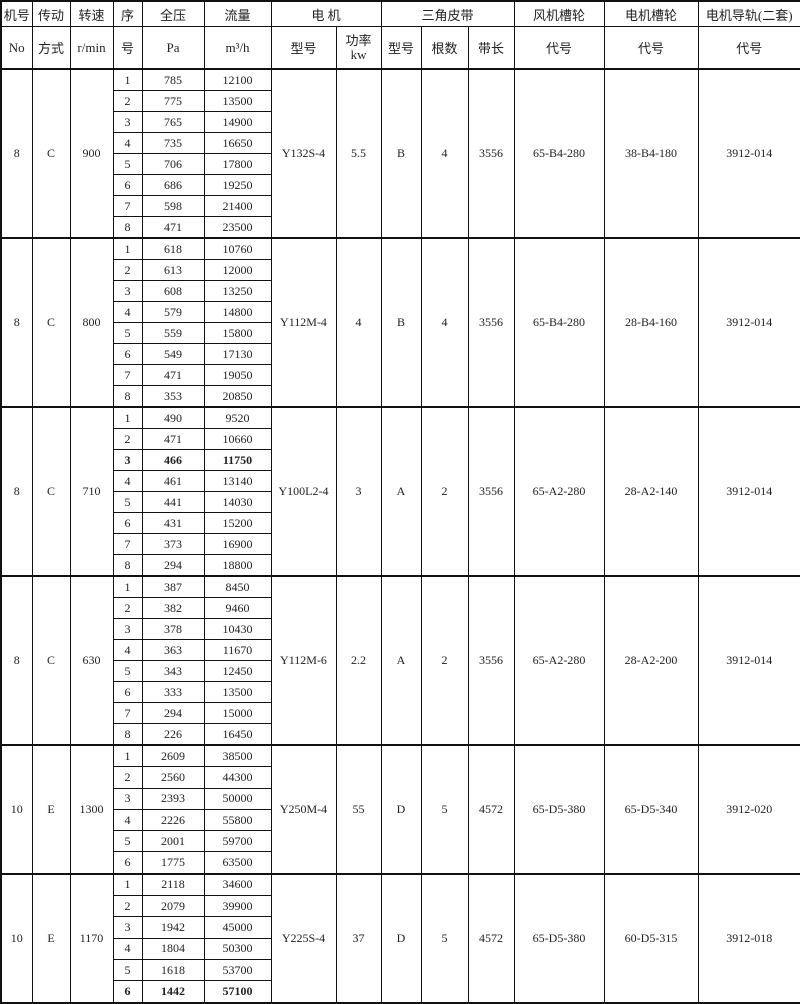  What do you see at coordinates (237, 291) in the screenshot?
I see `flow-cell: 13250` at bounding box center [237, 291].